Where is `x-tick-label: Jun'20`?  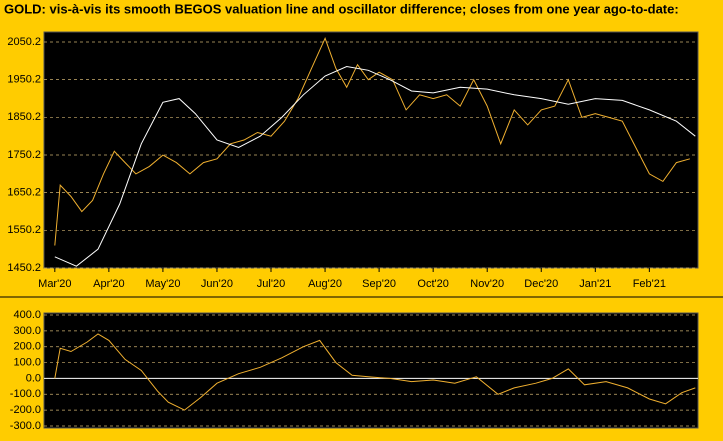 x-tick-label: Jun'20 is located at coordinates (217, 284).